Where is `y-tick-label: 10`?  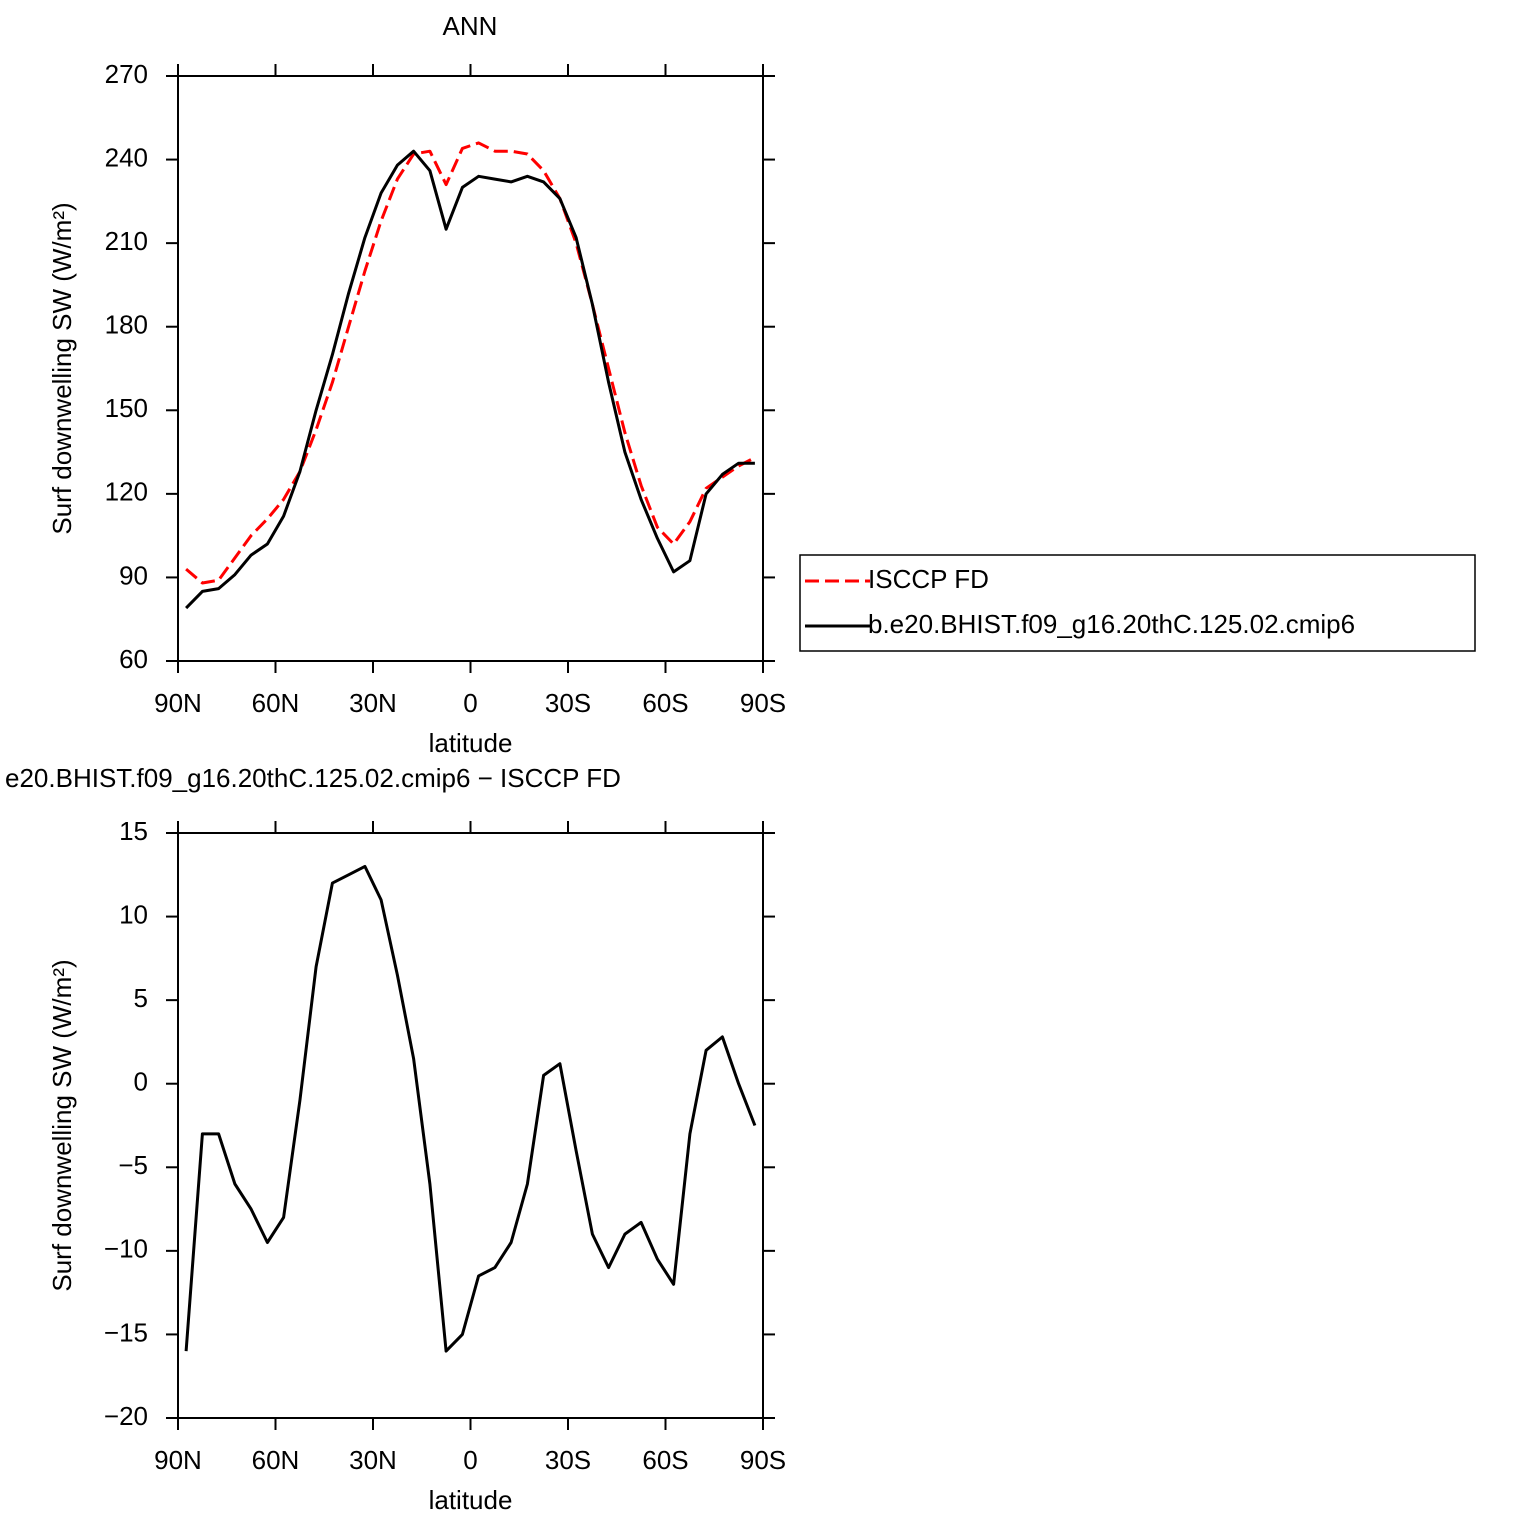 y-tick-label: 10 is located at coordinates (133, 914).